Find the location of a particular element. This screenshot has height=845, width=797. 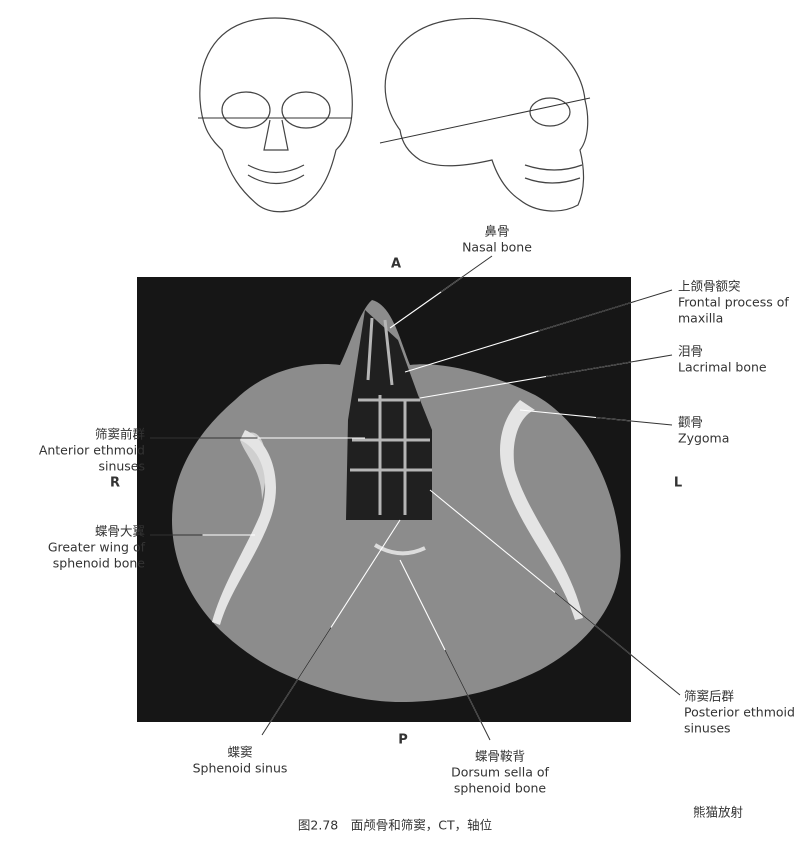

skull-lateral-sketch is located at coordinates (485, 115).